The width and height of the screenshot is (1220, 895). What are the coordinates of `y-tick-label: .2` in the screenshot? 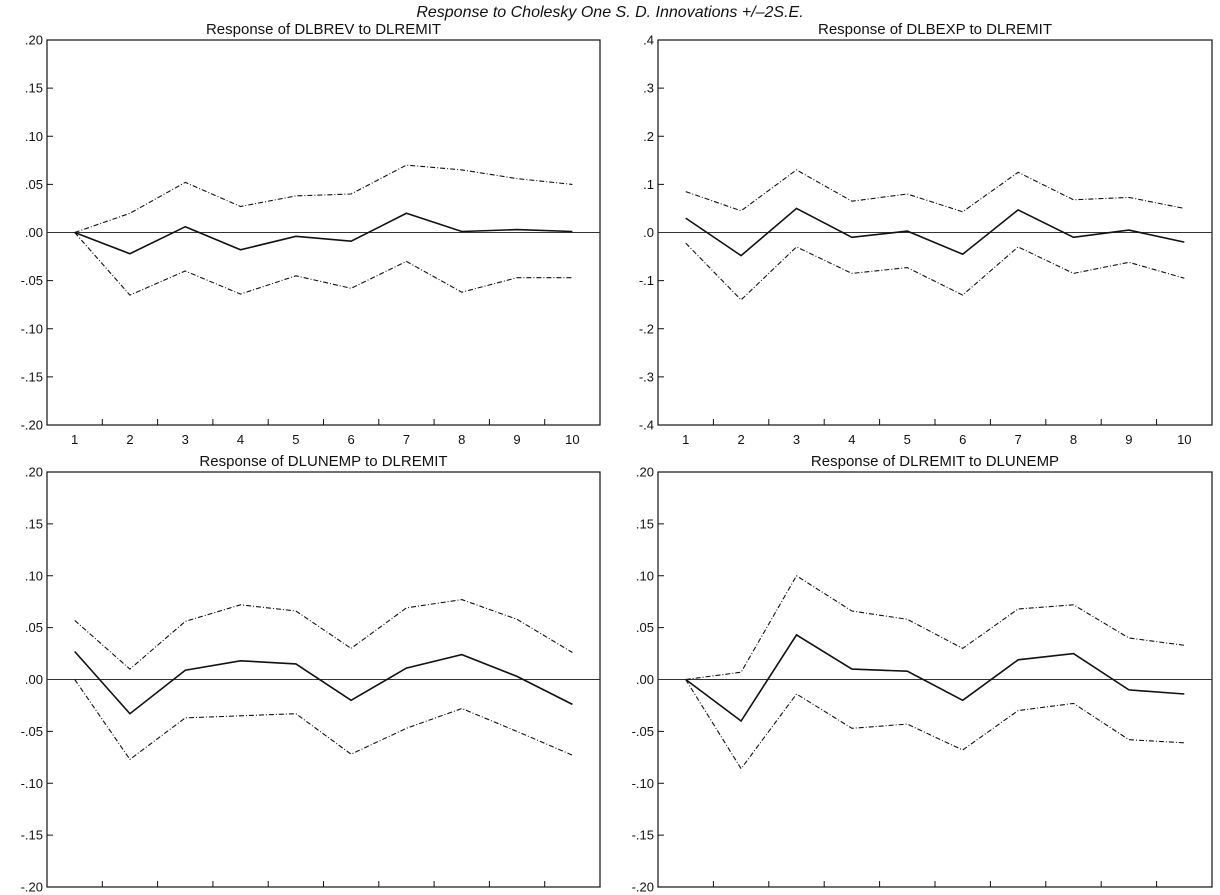 It's located at (648, 136).